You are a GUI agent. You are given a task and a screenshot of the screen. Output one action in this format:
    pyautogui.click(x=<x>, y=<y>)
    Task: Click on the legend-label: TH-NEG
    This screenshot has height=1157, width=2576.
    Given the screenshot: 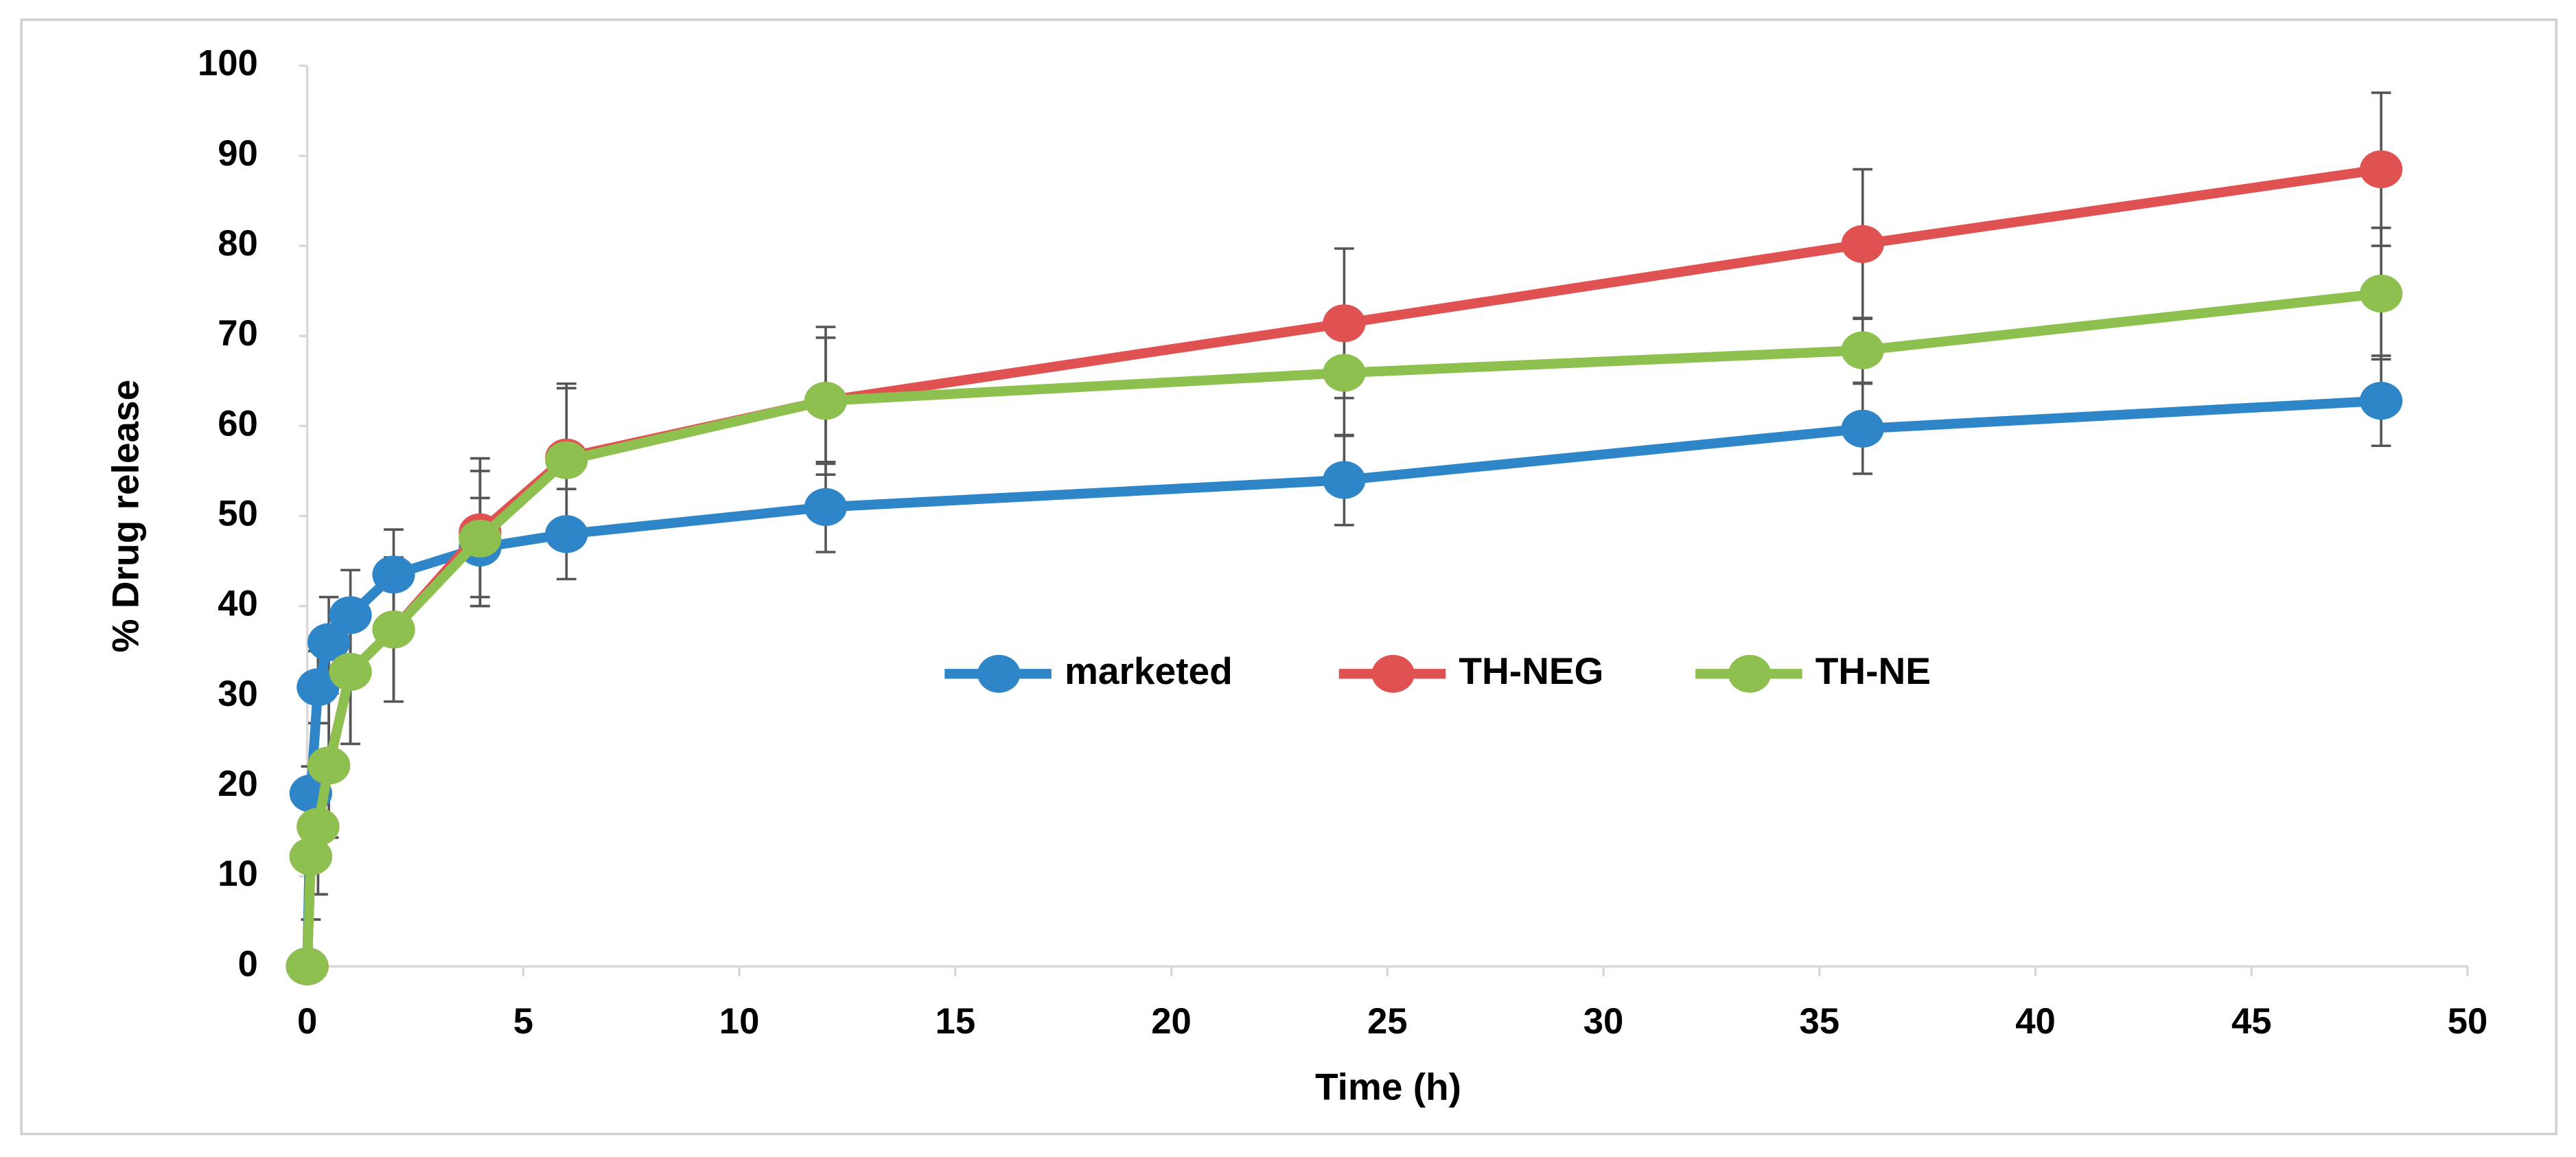 What is the action you would take?
    pyautogui.click(x=1531, y=671)
    